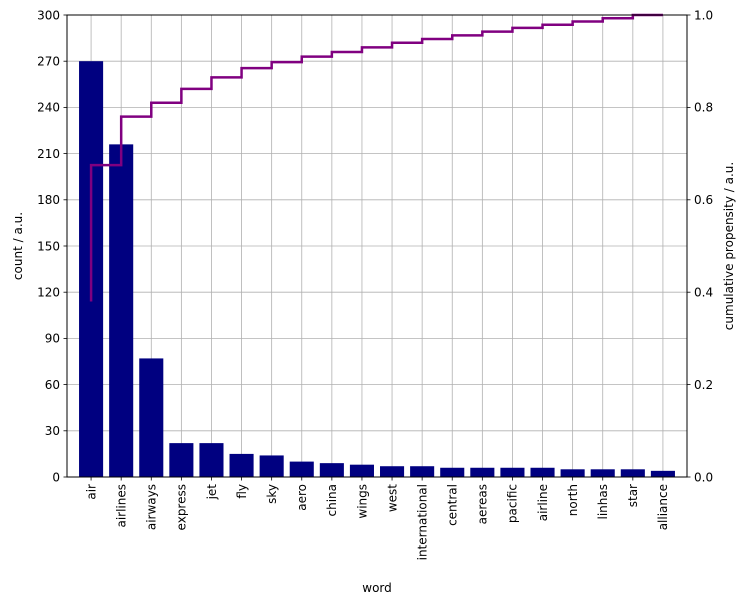 The height and width of the screenshot is (605, 747). Describe the element at coordinates (482, 472) in the screenshot. I see `bar-aereas` at that location.